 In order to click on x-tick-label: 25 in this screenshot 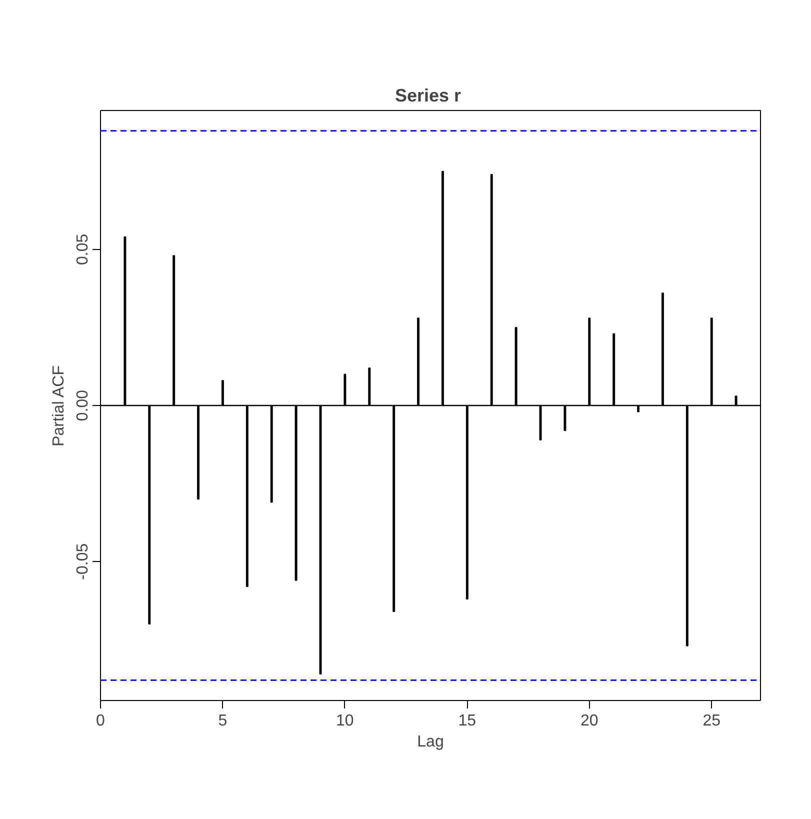, I will do `click(711, 721)`.